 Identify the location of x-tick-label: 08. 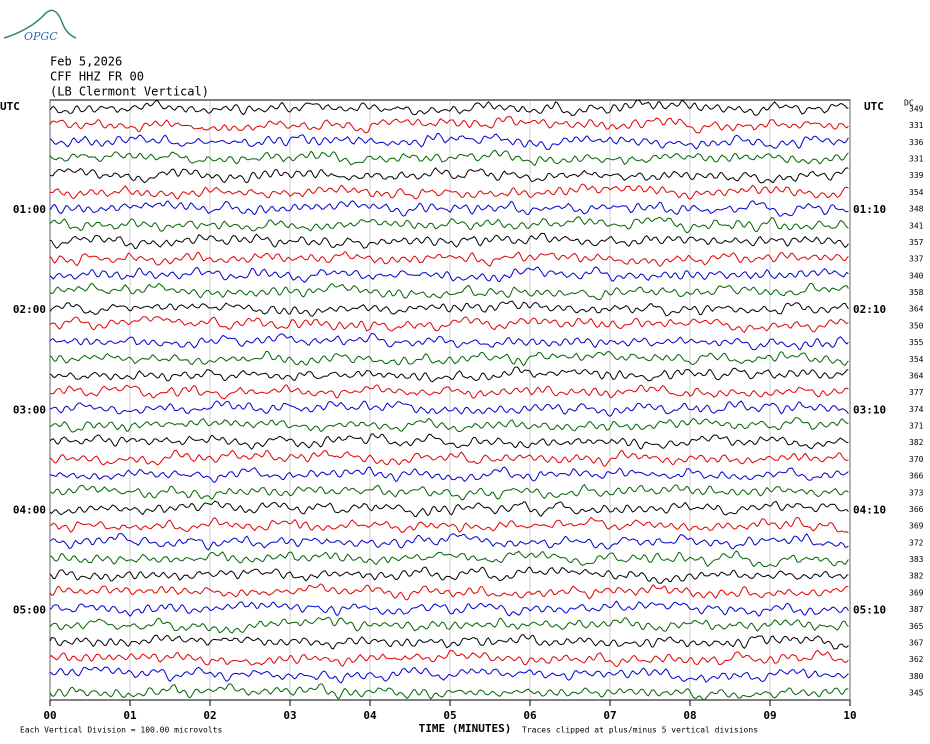
(689, 715).